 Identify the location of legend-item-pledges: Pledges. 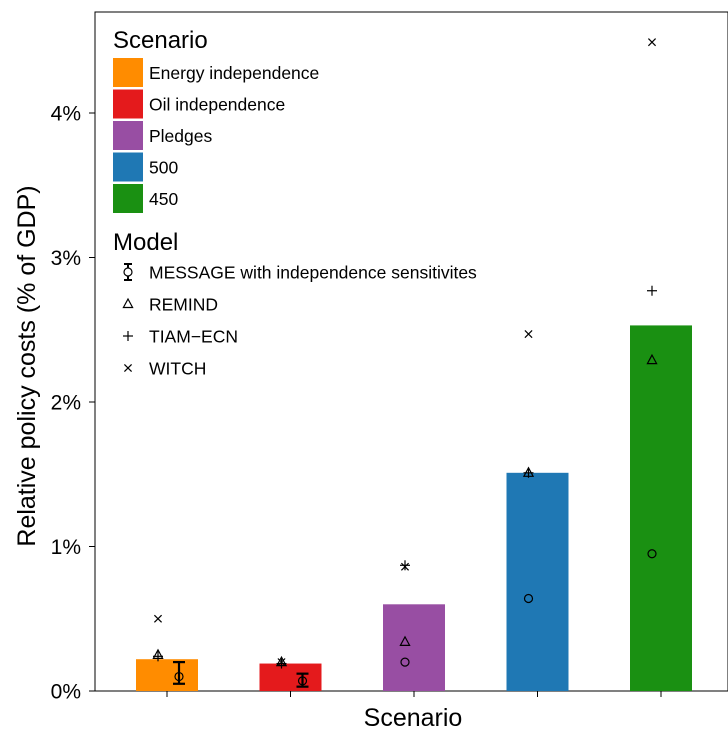
(162, 135).